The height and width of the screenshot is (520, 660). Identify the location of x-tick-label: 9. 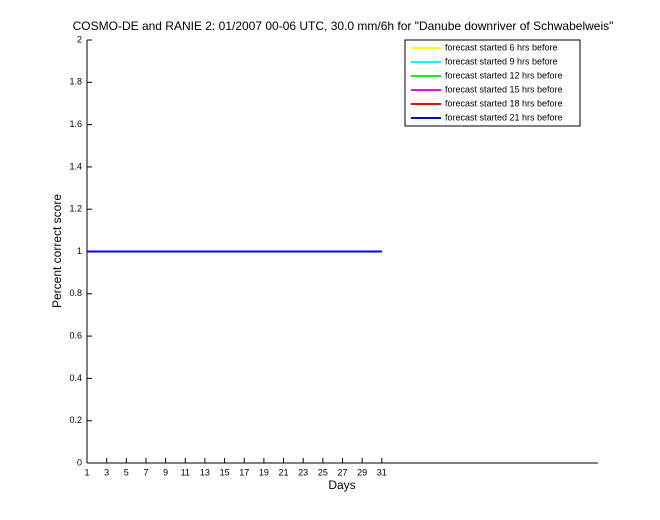
(165, 472).